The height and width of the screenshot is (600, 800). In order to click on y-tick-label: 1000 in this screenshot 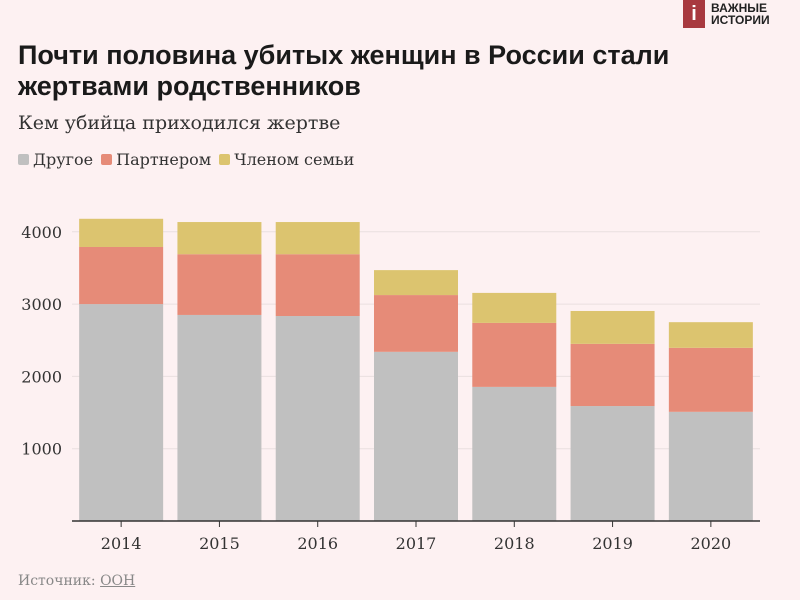, I will do `click(41, 449)`.